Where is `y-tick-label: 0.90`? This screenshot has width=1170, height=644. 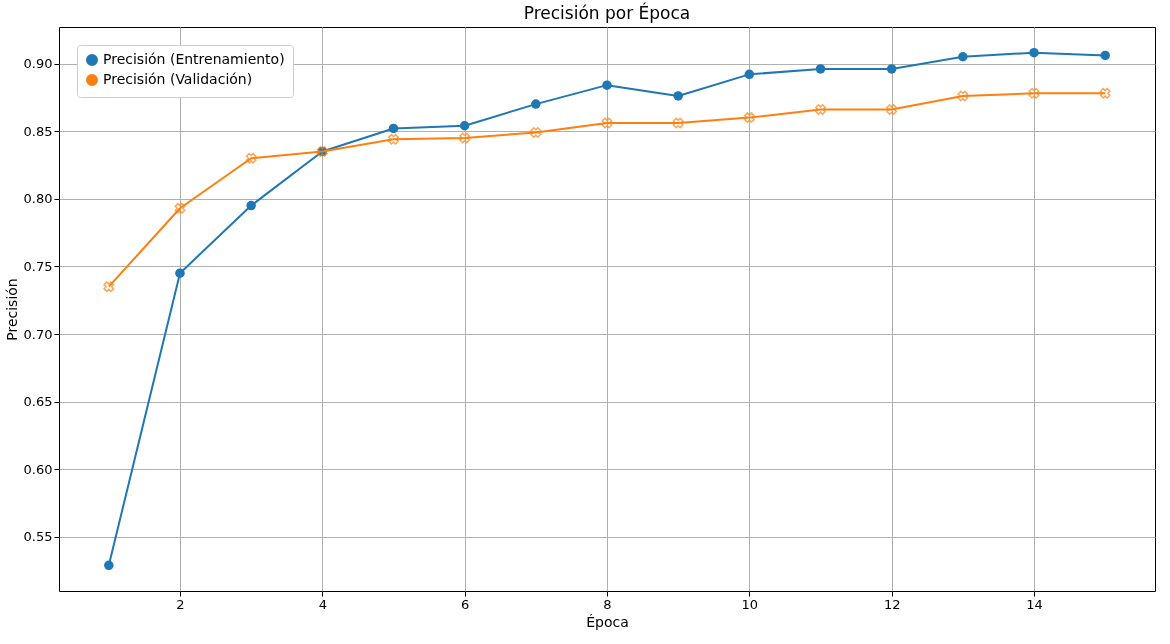 y-tick-label: 0.90 is located at coordinates (38, 64).